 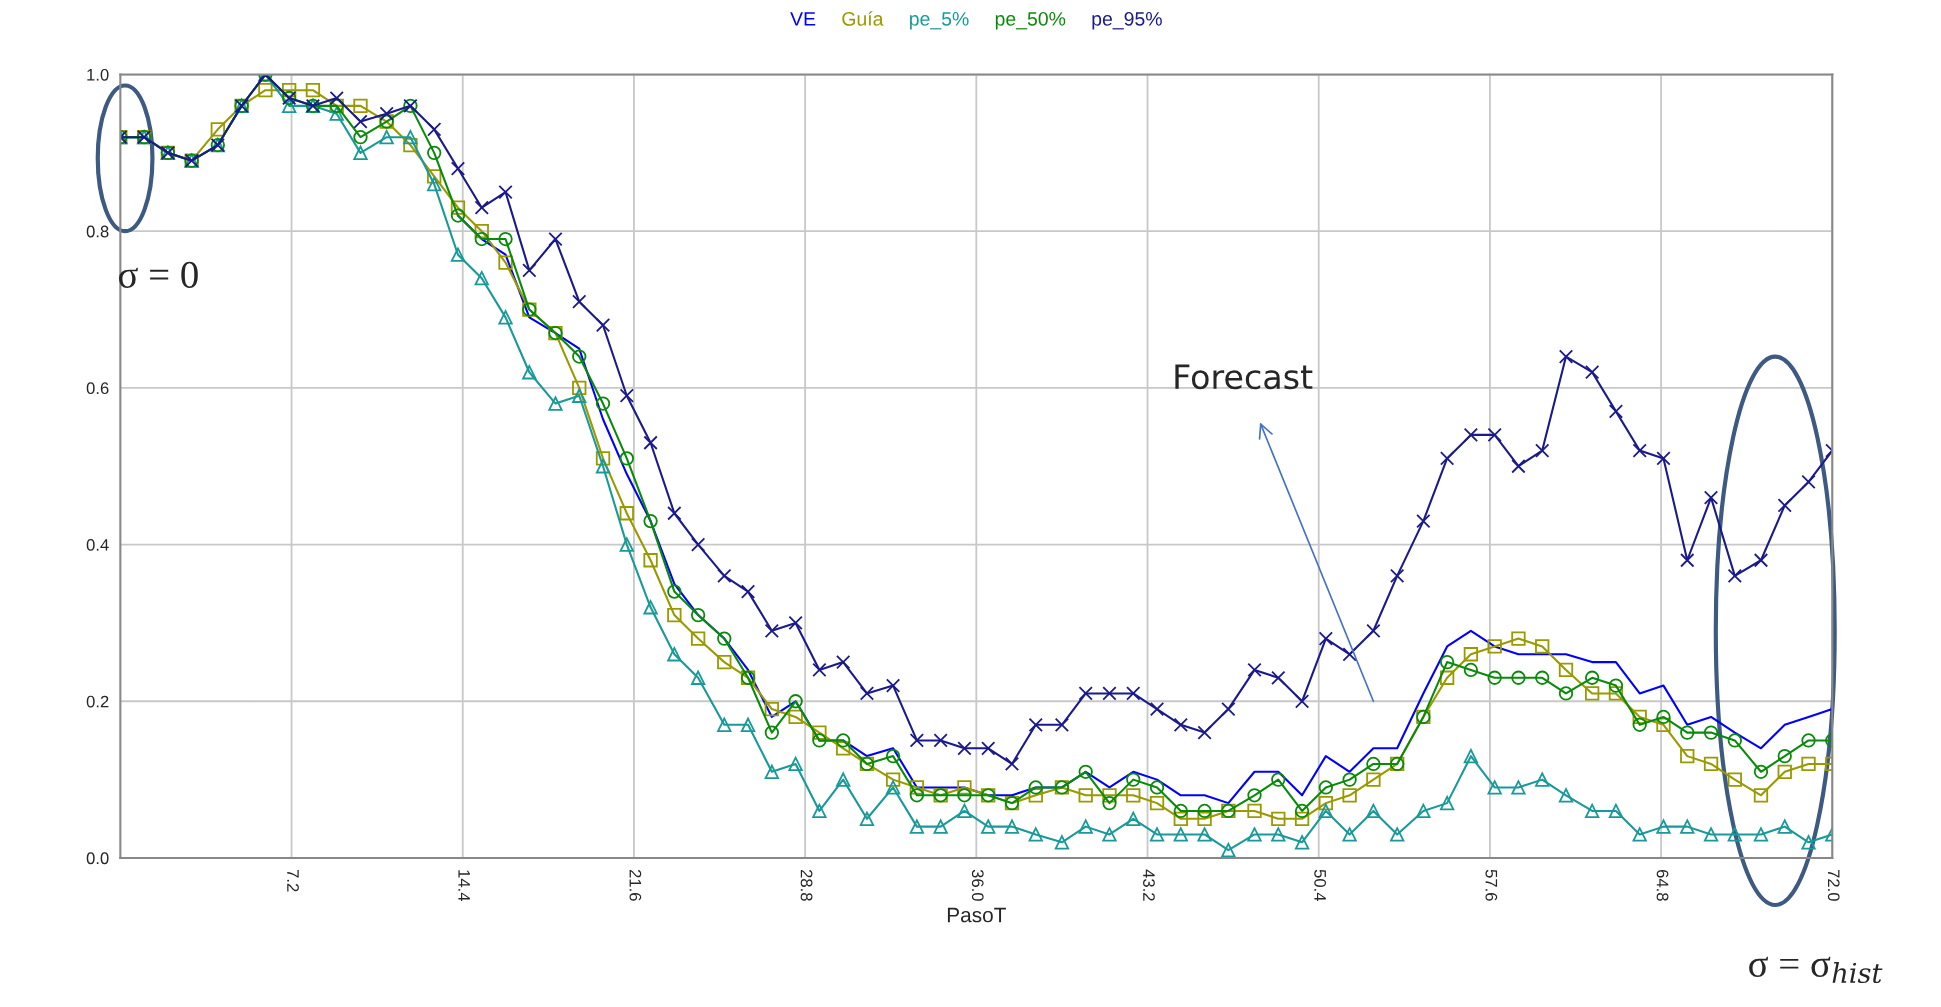 What do you see at coordinates (97, 858) in the screenshot?
I see `y-tick-label: 0.0` at bounding box center [97, 858].